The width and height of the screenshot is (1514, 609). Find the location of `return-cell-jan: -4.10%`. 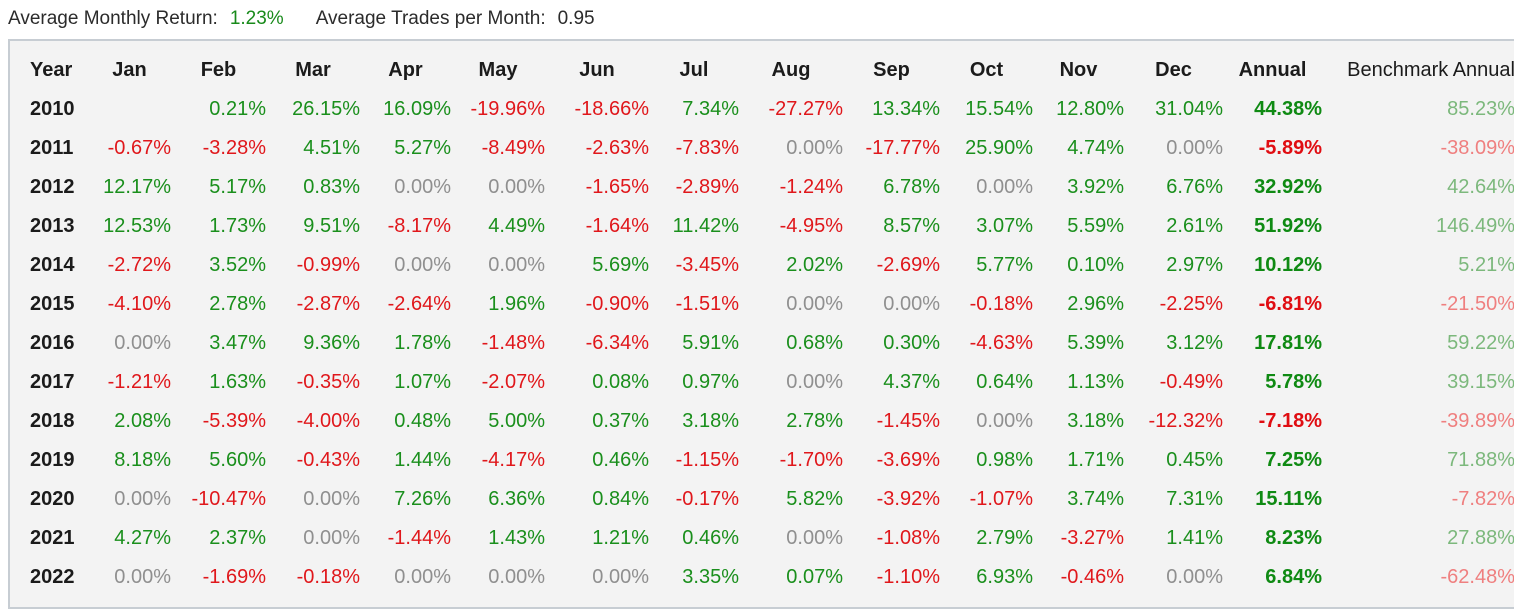

return-cell-jan: -4.10% is located at coordinates (139, 304).